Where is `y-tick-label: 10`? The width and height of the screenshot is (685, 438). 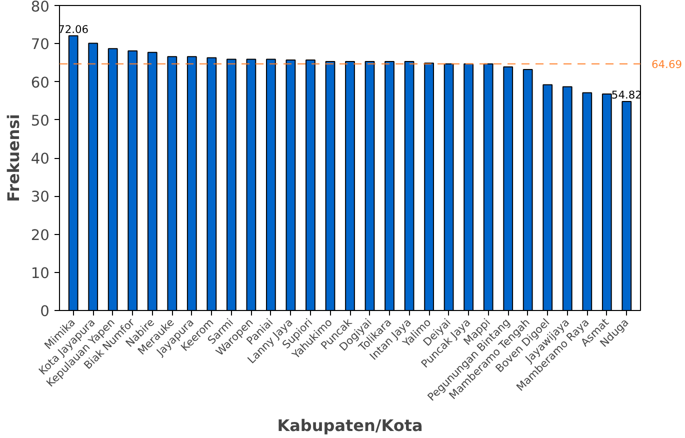
y-tick-label: 10 is located at coordinates (40, 273).